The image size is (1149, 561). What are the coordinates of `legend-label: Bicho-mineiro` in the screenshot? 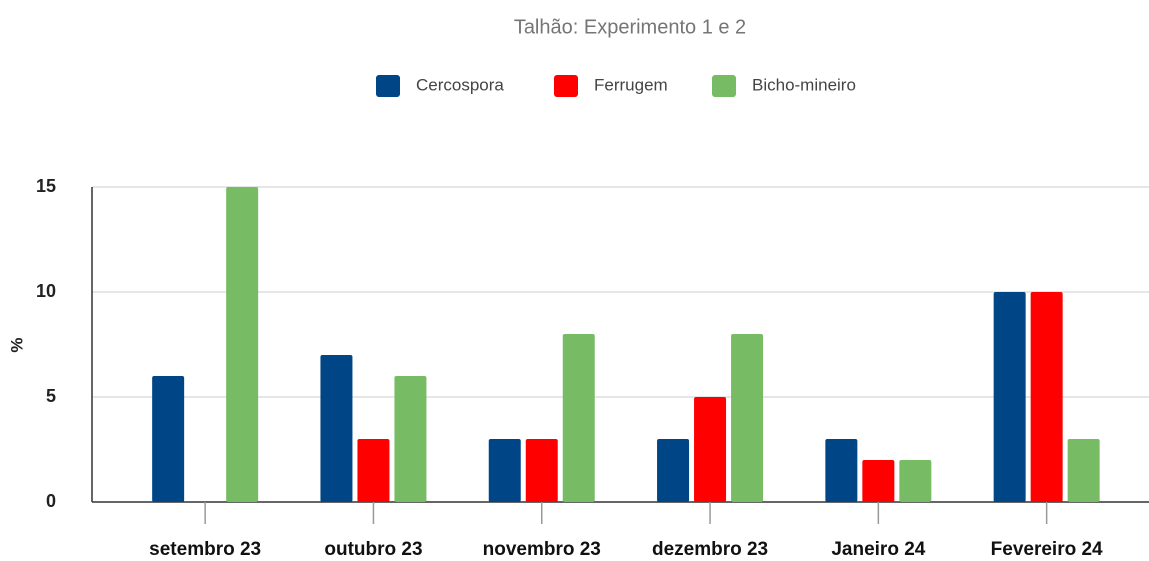 It's located at (804, 84).